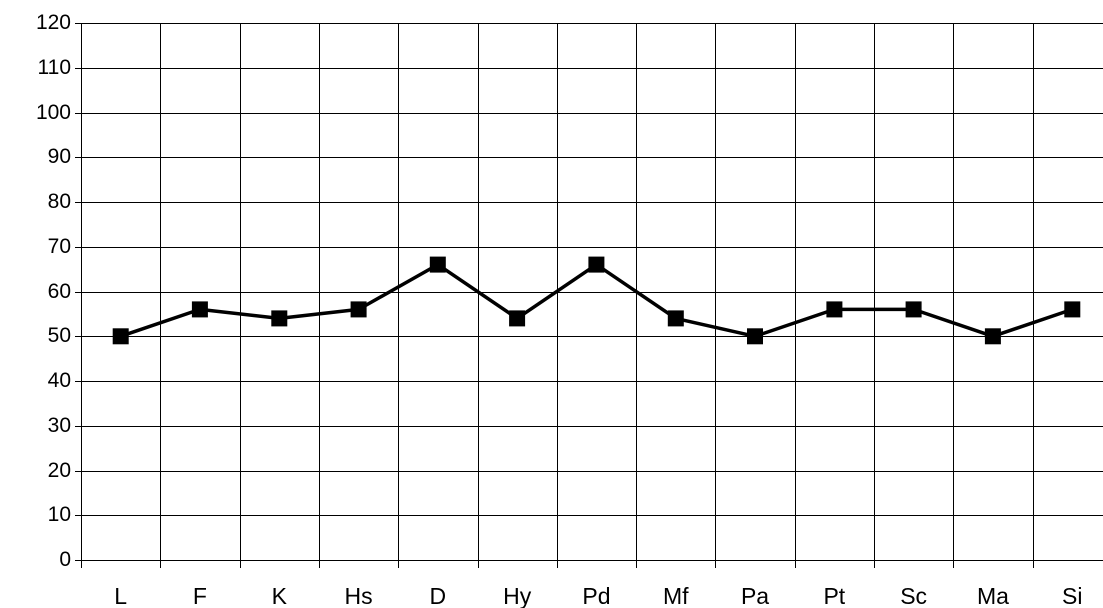 This screenshot has height=608, width=1103. Describe the element at coordinates (279, 318) in the screenshot. I see `data-point-k` at that location.